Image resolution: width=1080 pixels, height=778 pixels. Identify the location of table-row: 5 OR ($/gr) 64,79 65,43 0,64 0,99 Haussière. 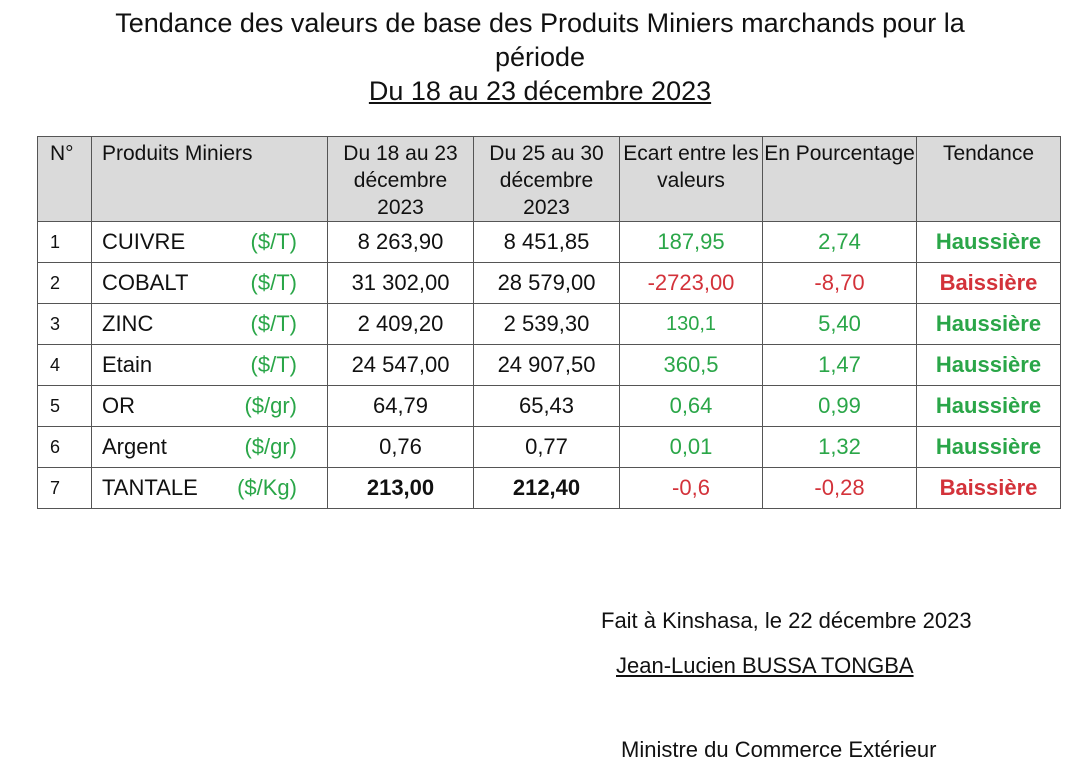
(549, 406).